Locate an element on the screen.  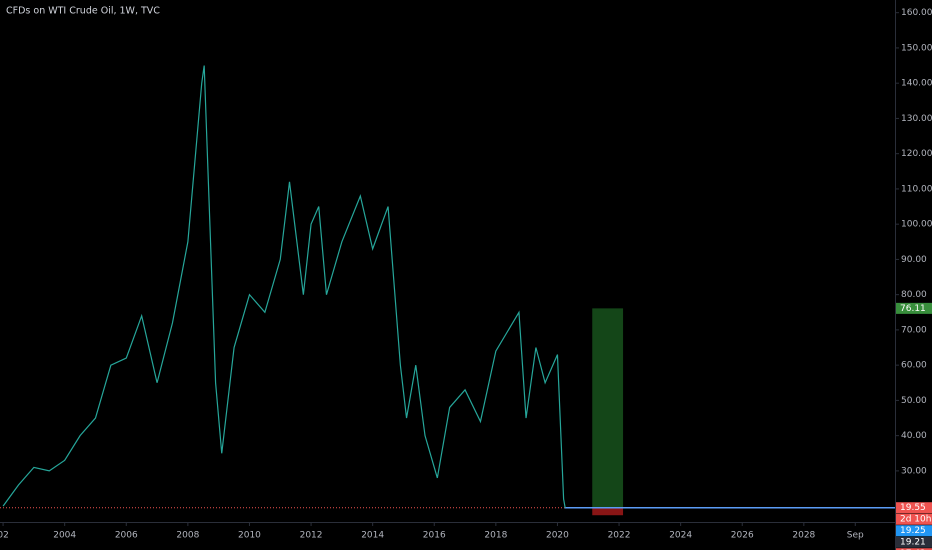
x-tick-label: 2026 is located at coordinates (742, 536).